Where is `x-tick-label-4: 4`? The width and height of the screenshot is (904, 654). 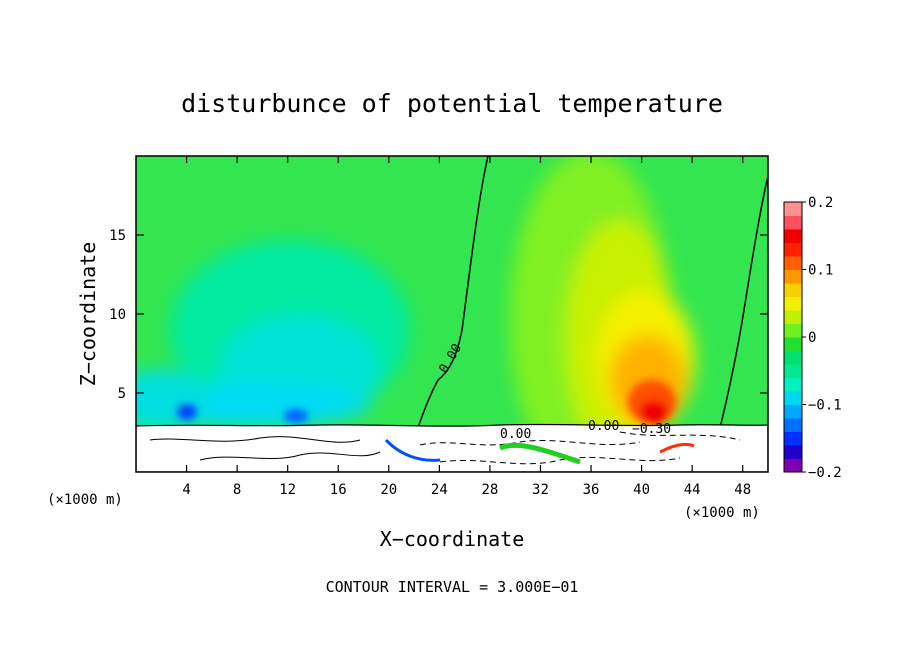 x-tick-label-4: 4 is located at coordinates (186, 490).